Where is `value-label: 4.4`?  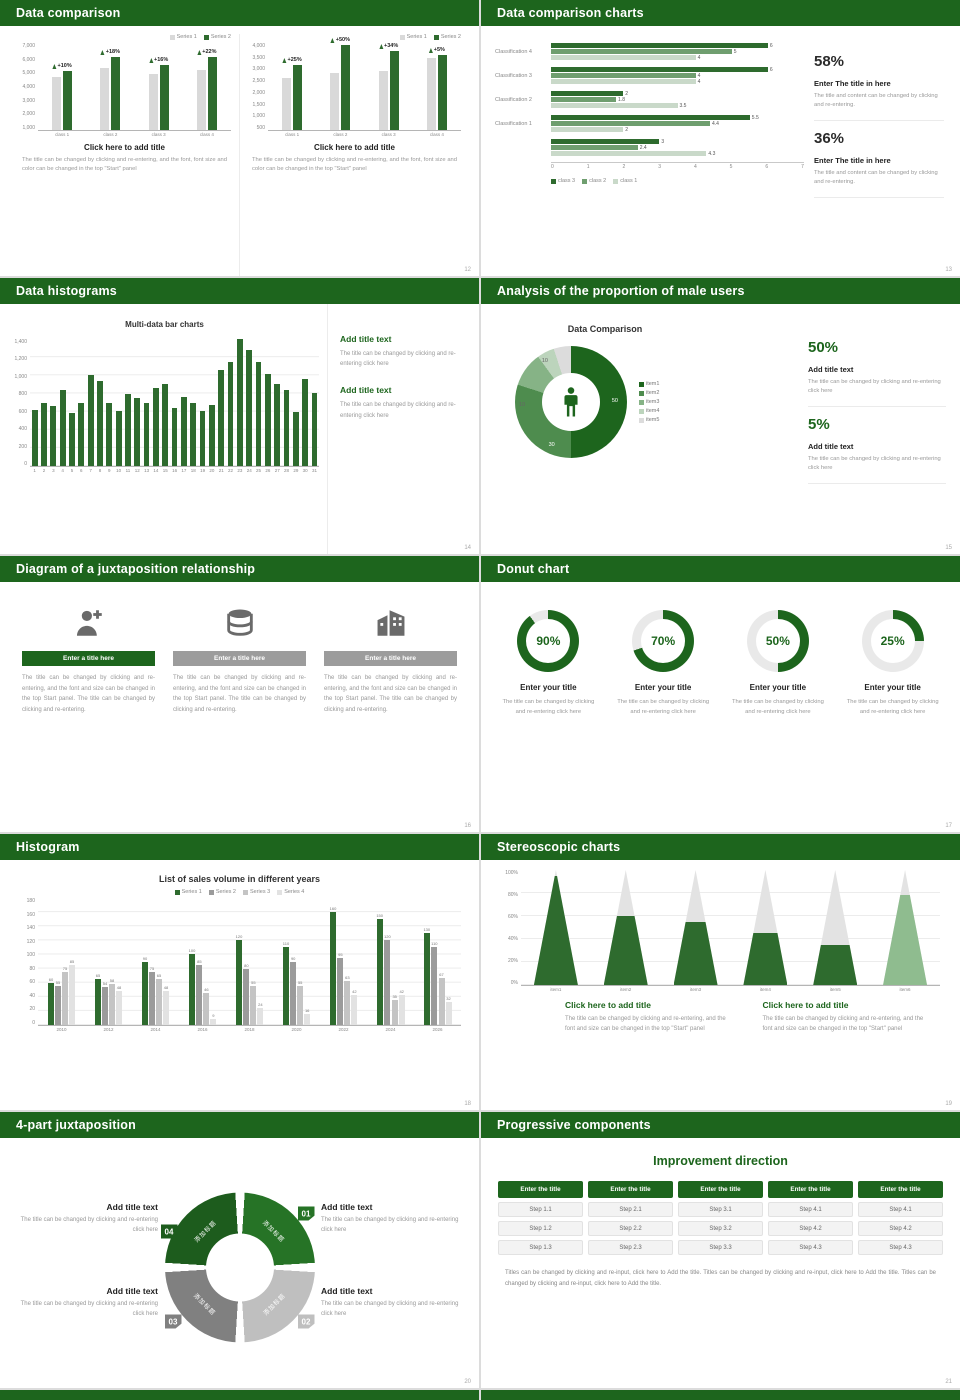
value-label: 4.4 is located at coordinates (715, 123).